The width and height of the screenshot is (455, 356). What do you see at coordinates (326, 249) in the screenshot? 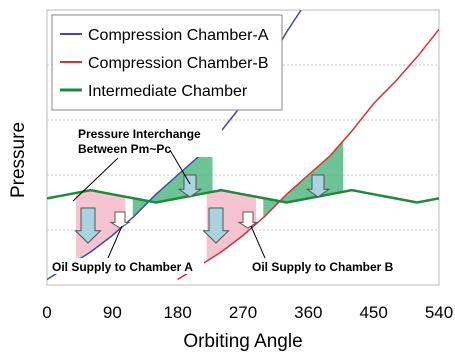
I see `annotation-oil-b: Oil Supply to Chamber B` at bounding box center [326, 249].